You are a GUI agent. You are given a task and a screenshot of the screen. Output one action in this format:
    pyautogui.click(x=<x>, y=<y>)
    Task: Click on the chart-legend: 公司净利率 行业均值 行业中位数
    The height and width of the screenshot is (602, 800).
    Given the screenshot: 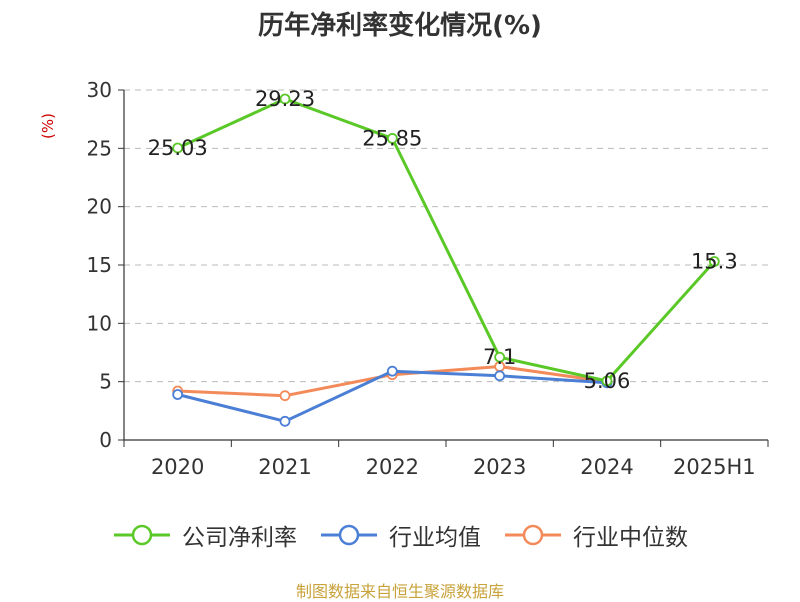 What is the action you would take?
    pyautogui.click(x=400, y=535)
    